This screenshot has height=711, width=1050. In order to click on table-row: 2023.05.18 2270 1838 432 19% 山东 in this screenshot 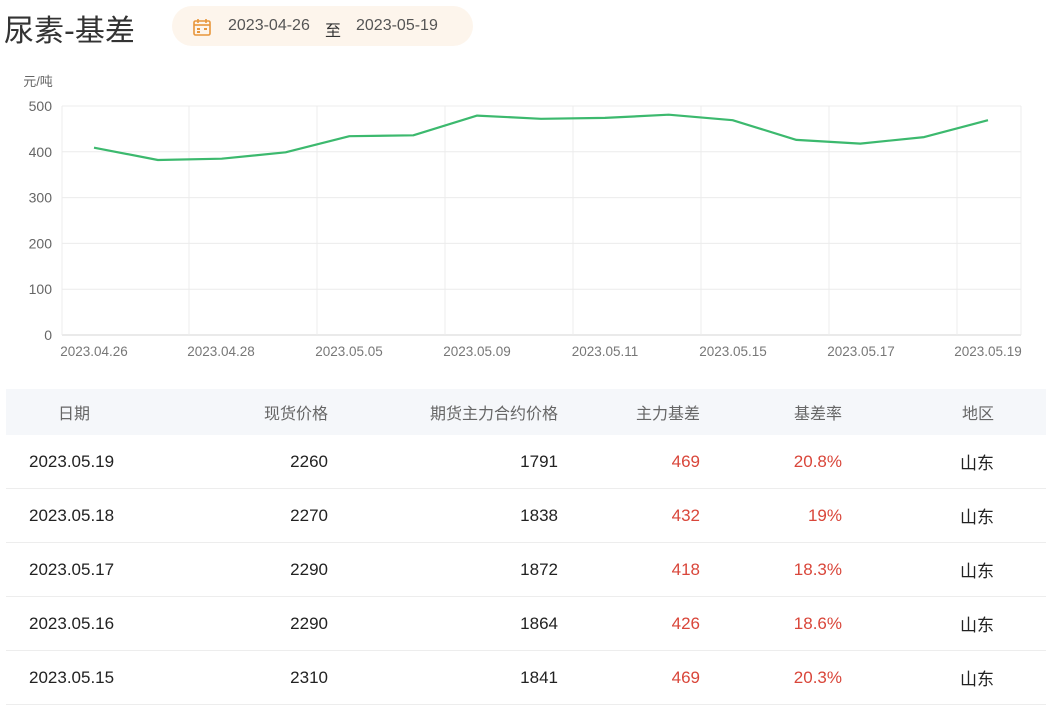, I will do `click(526, 515)`.